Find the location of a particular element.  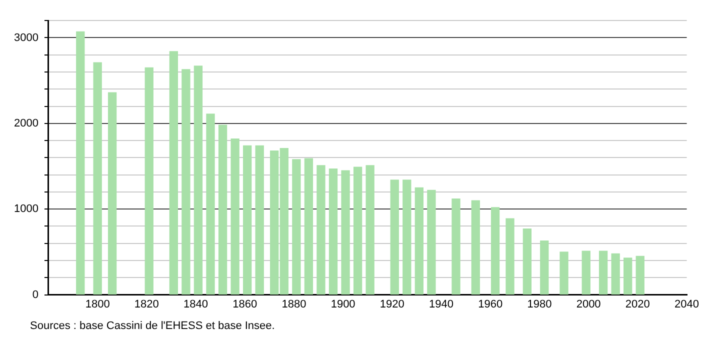

x-tick-label: 2000 is located at coordinates (588, 304).